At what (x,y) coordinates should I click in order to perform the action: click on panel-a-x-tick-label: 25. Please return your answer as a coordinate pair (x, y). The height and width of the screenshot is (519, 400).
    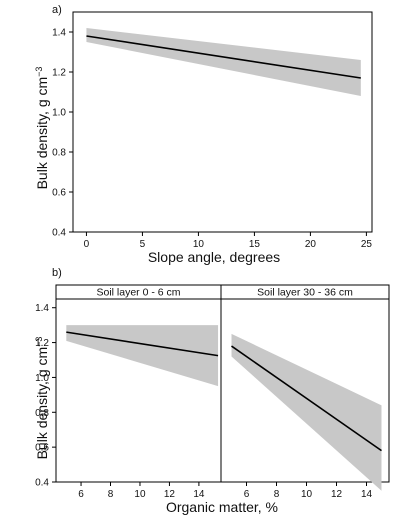
    Looking at the image, I should click on (367, 244).